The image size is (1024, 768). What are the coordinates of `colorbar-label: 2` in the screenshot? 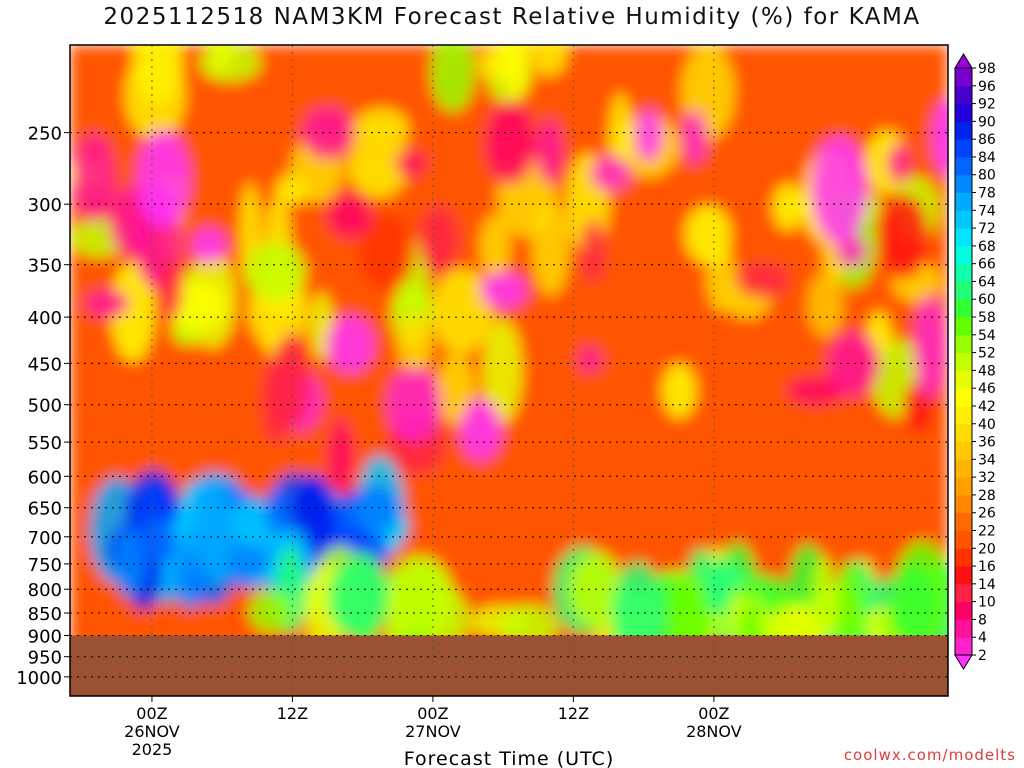 It's located at (982, 656).